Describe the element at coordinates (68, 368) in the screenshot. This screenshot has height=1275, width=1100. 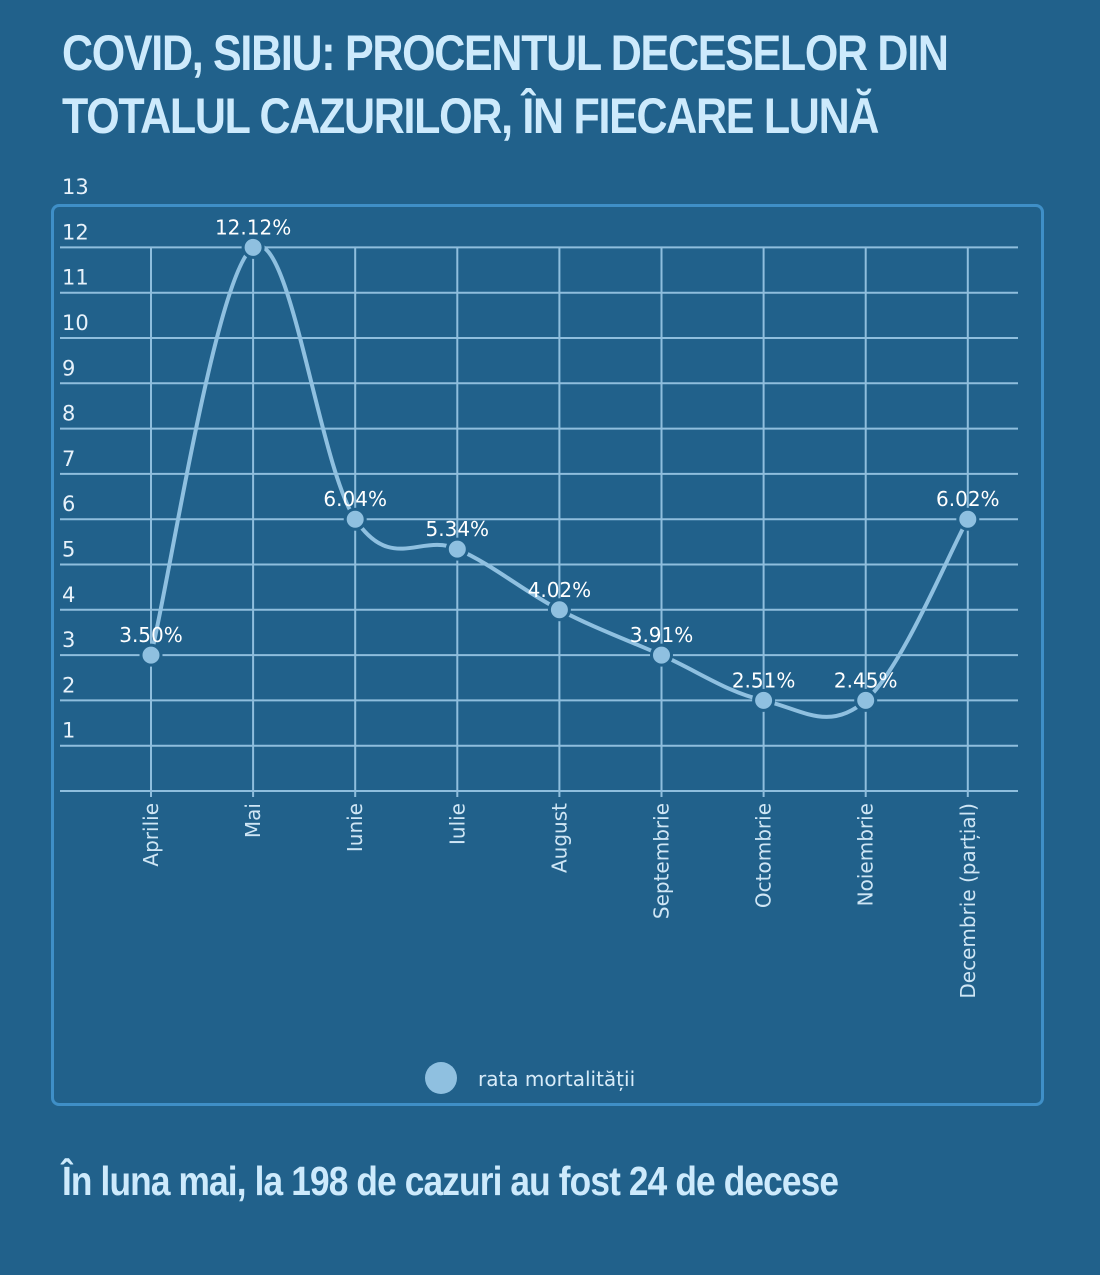
I see `y-tick-label: 9` at that location.